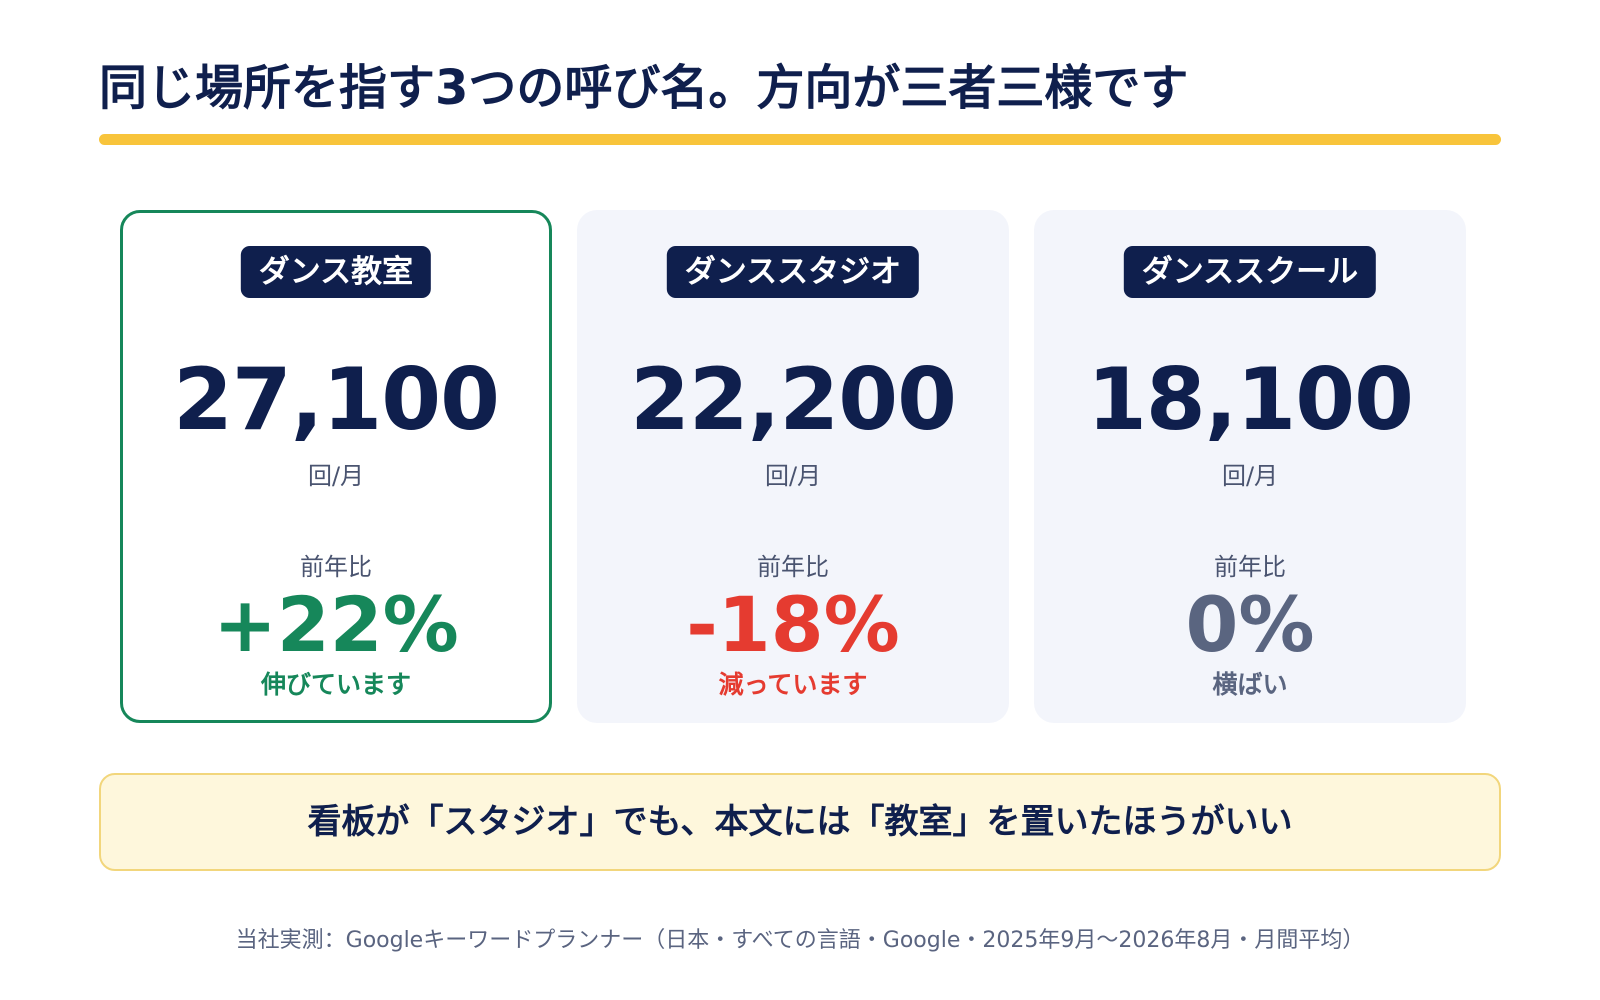 The image size is (1600, 1000). Describe the element at coordinates (335, 684) in the screenshot. I see `yoy-note: 伸びています` at that location.